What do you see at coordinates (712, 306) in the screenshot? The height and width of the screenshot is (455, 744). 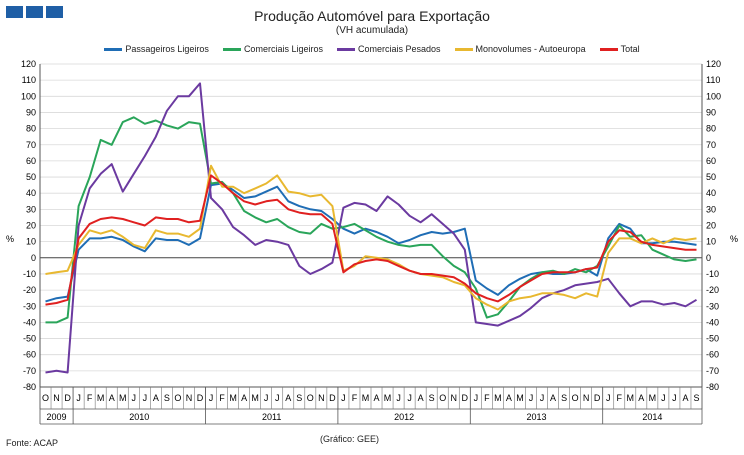 I see `y-tick-label-right: -30` at bounding box center [712, 306].